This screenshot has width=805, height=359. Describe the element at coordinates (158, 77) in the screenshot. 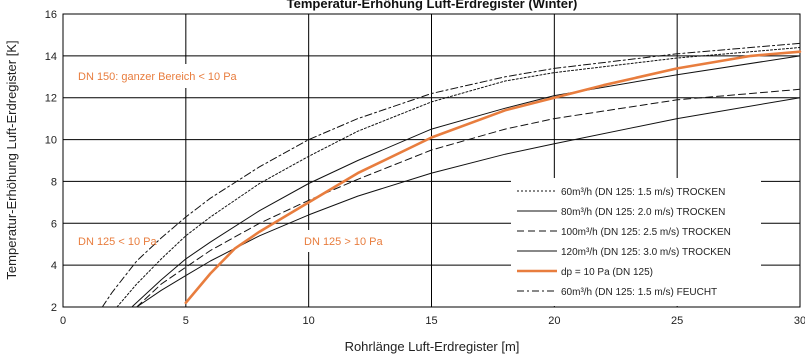

I see `annotation-label-1: DN 150: ganzer Bereich < 10 Pa` at that location.